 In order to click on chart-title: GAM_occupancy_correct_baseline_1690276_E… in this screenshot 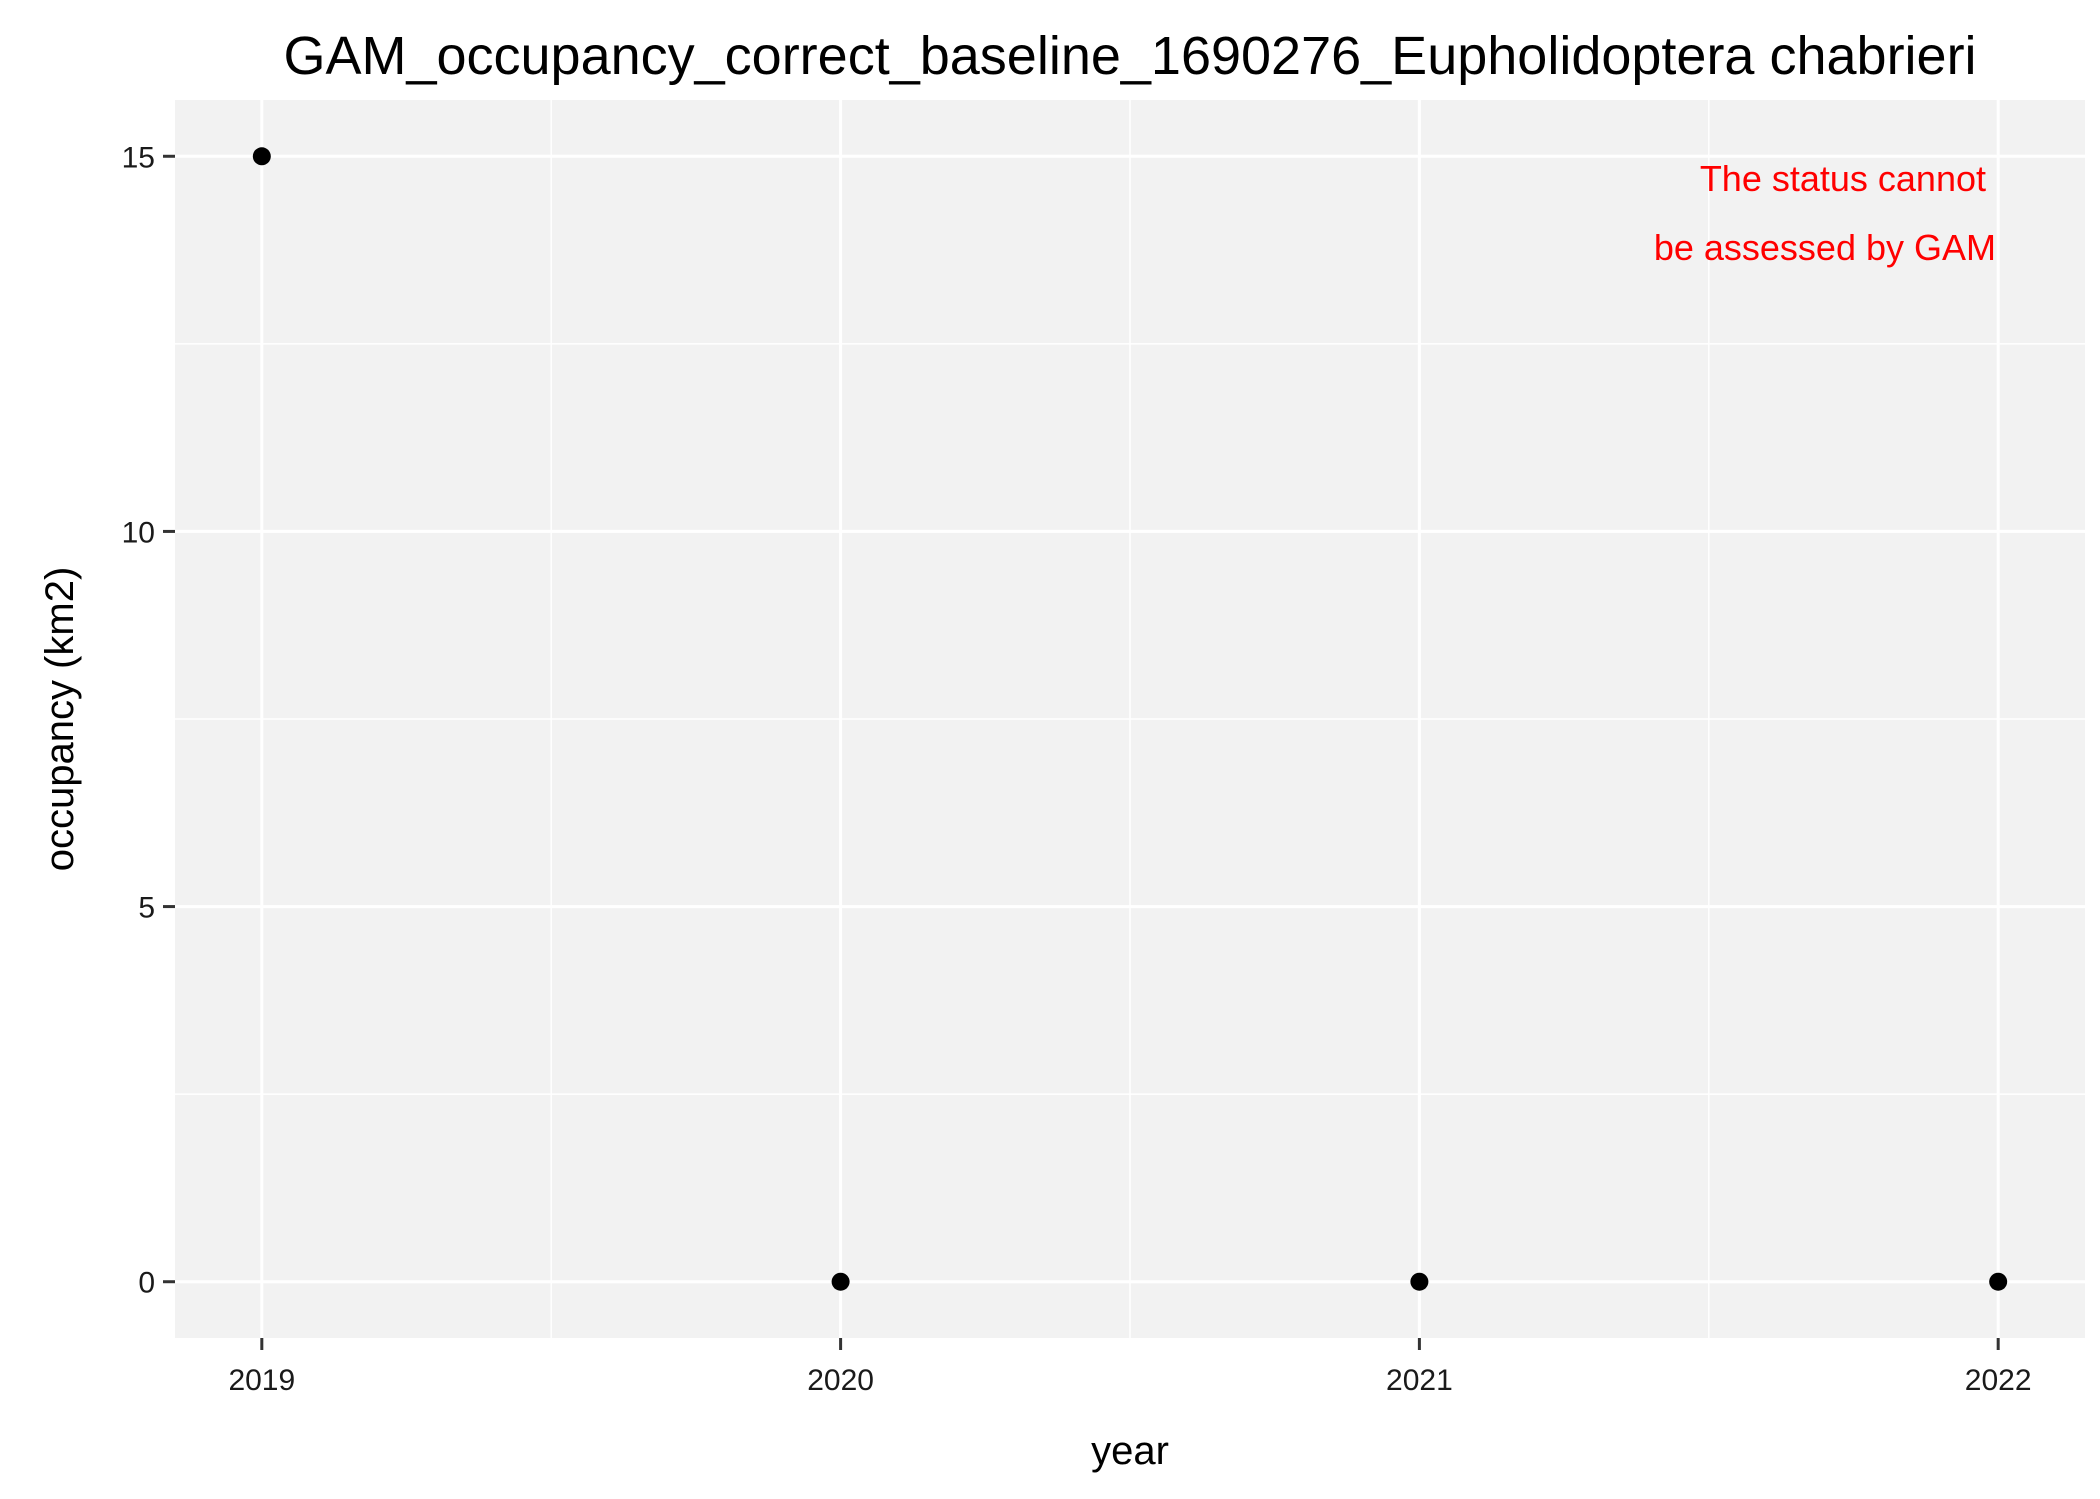, I will do `click(1129, 56)`.